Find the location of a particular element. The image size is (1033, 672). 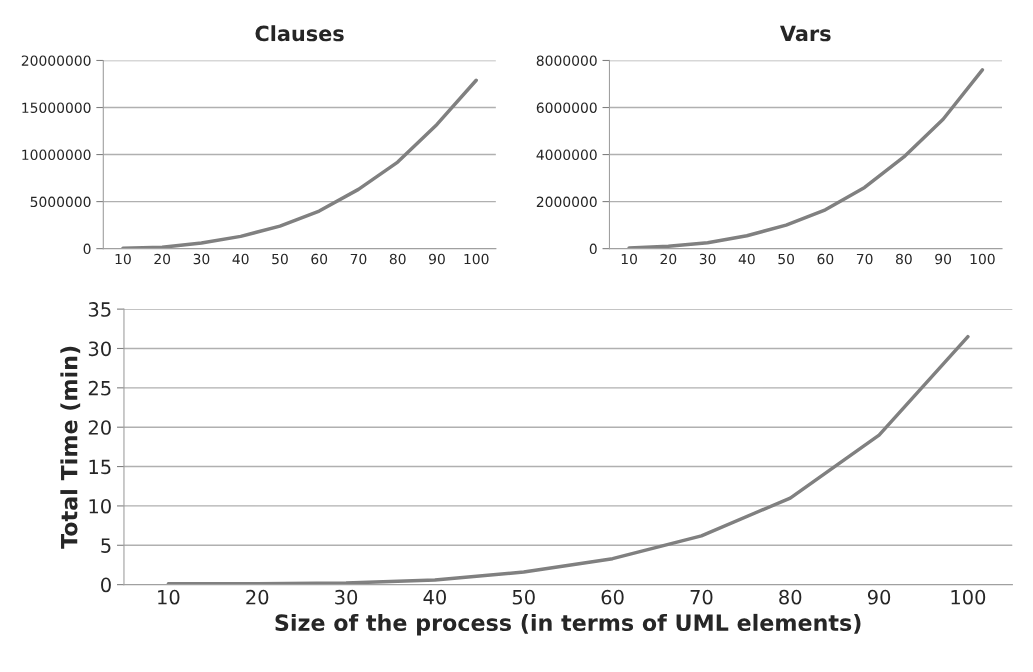

y-tick-label: 35 is located at coordinates (99, 309).